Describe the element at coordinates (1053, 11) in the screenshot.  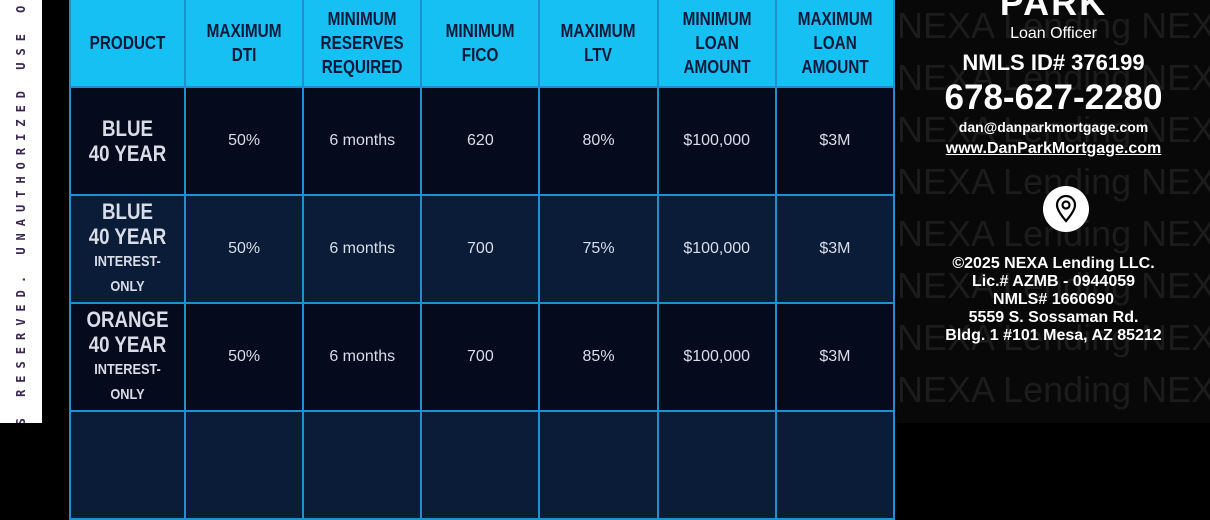
I see `officer-name: PARK` at that location.